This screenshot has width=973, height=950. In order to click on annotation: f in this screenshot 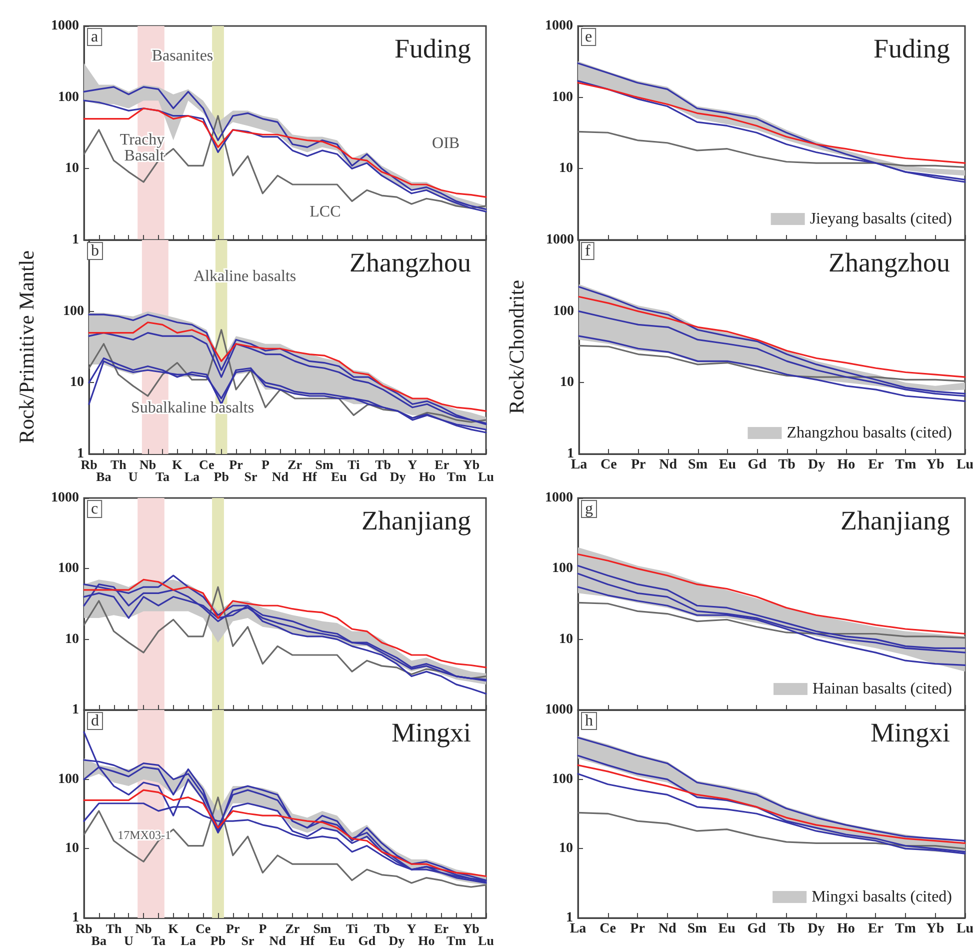, I will do `click(588, 251)`.